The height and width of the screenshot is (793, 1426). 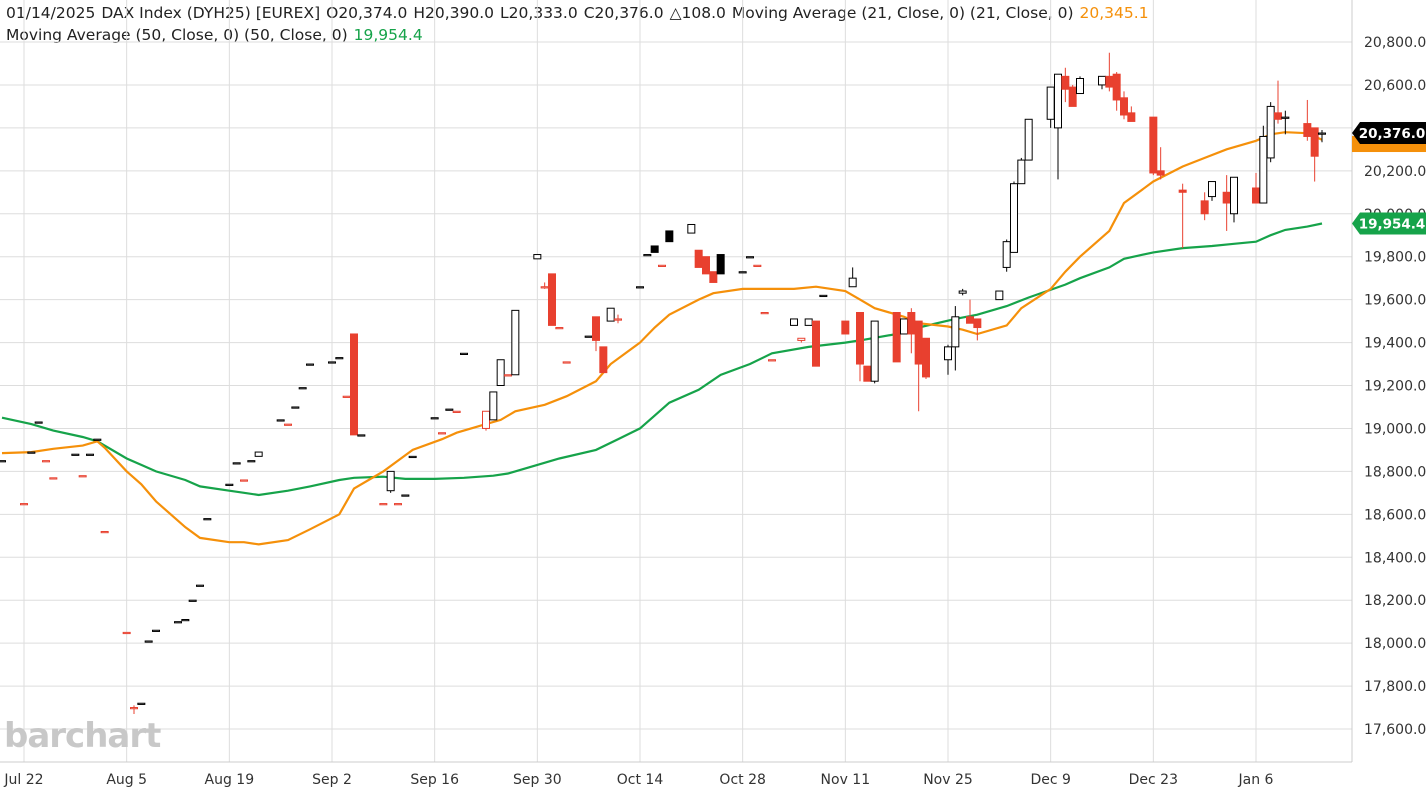 What do you see at coordinates (1153, 780) in the screenshot?
I see `x-tick-label: Dec 23` at bounding box center [1153, 780].